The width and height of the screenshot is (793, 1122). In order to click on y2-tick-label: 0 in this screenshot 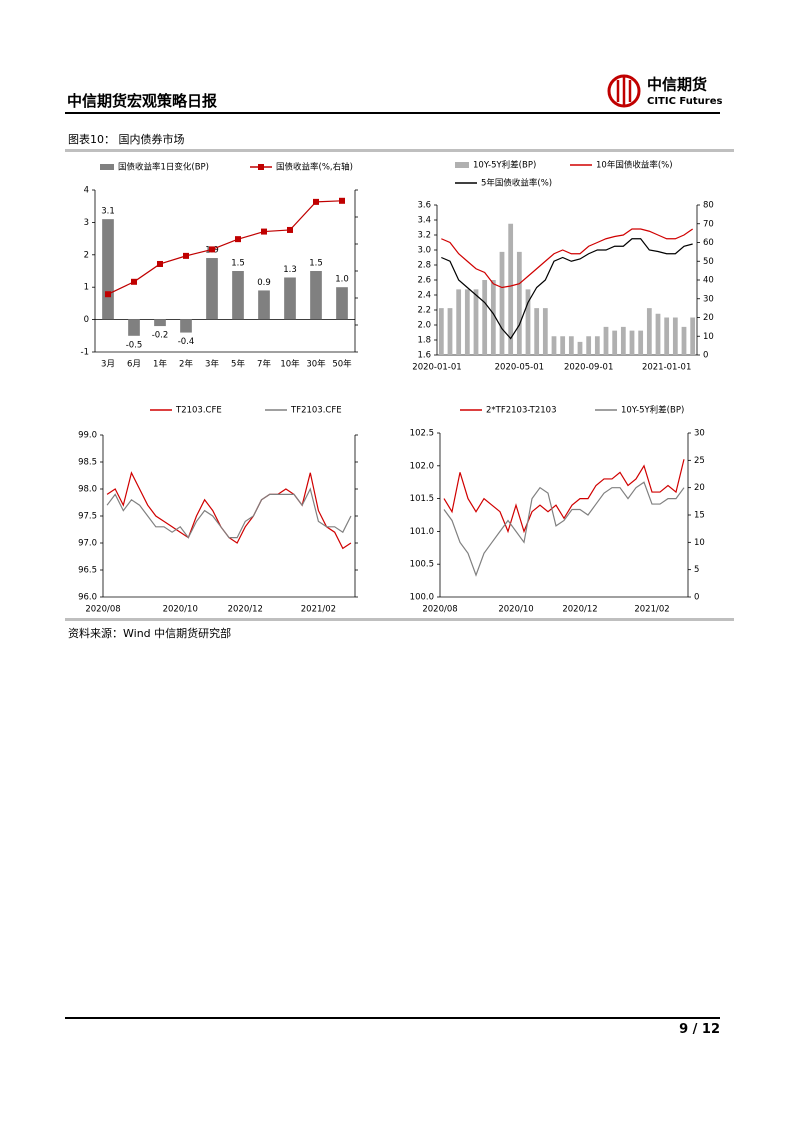, I will do `click(705, 356)`.